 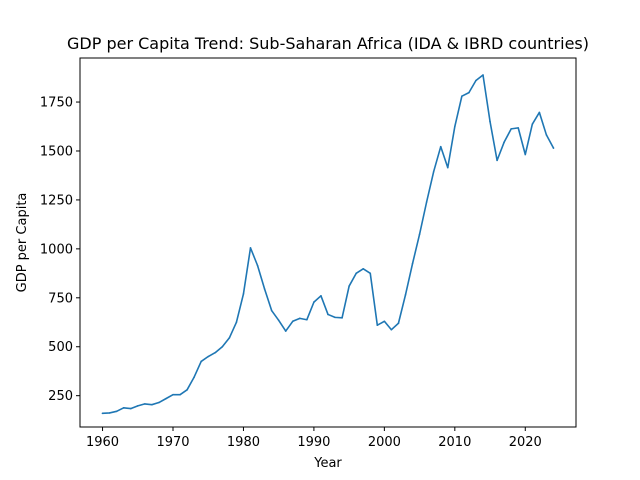 I want to click on y-tick-label: 500, so click(x=60, y=347).